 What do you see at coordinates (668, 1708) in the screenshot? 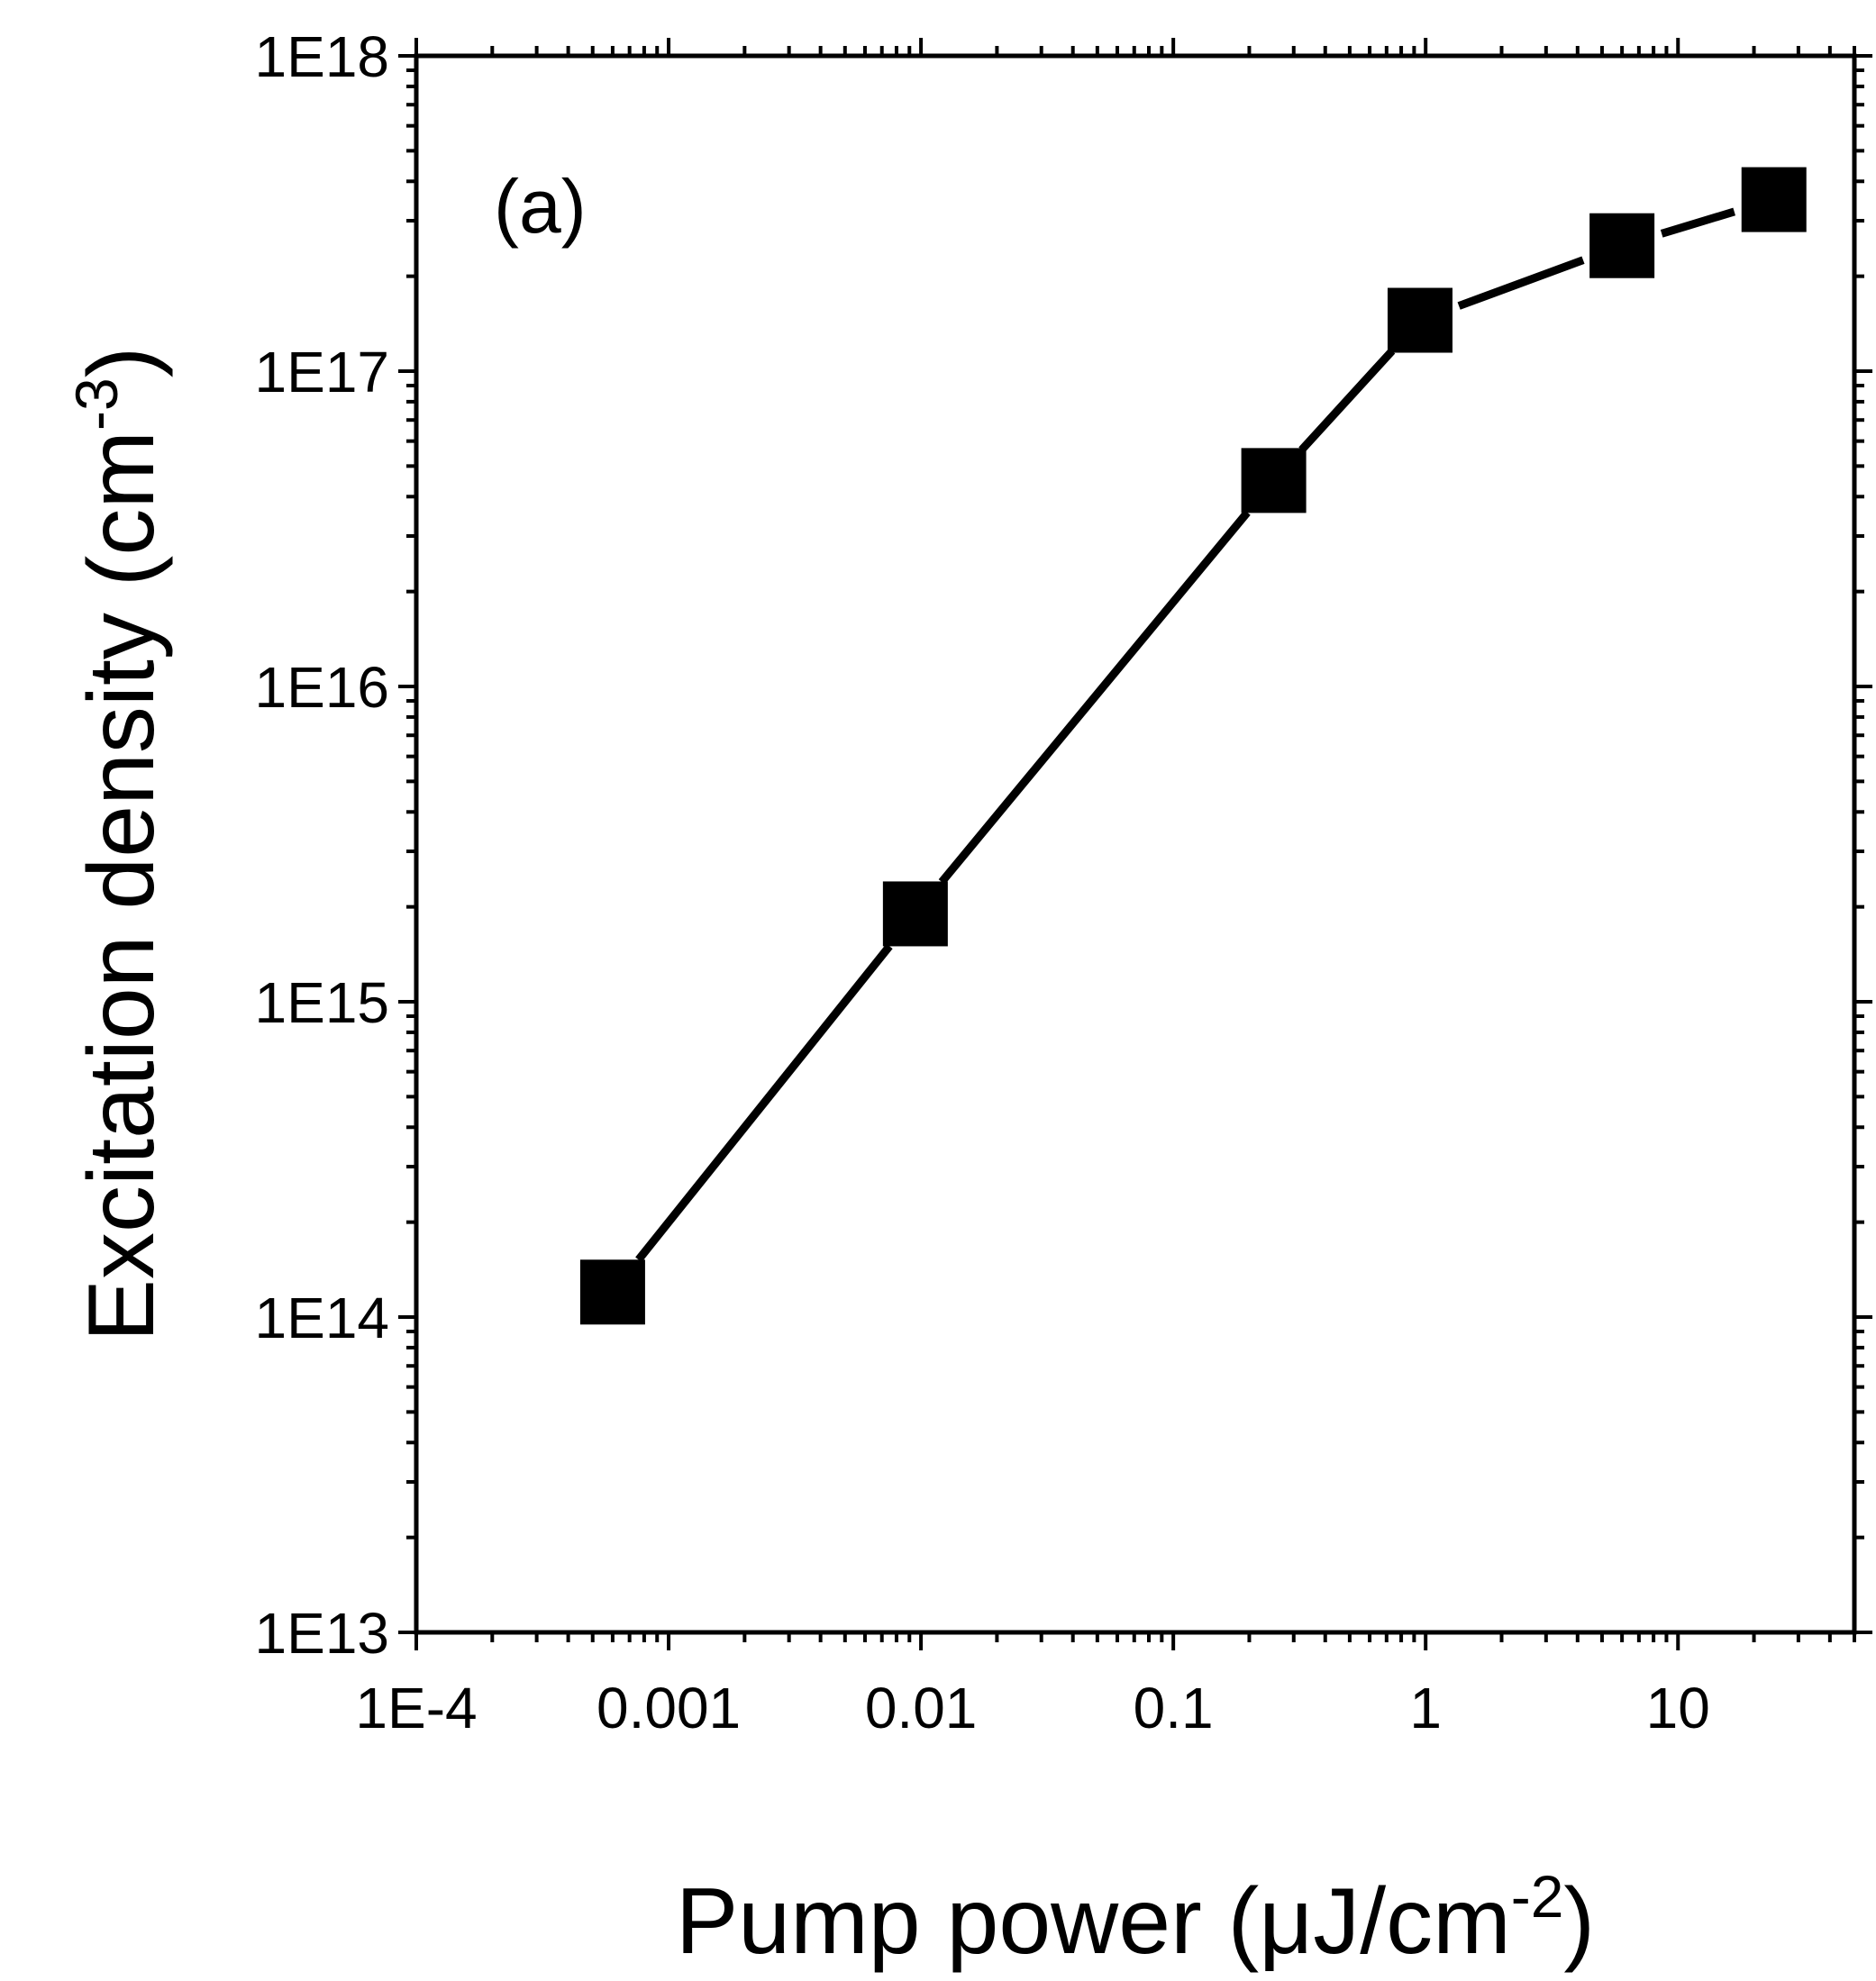
I see `x-tick-label: 0.001` at bounding box center [668, 1708].